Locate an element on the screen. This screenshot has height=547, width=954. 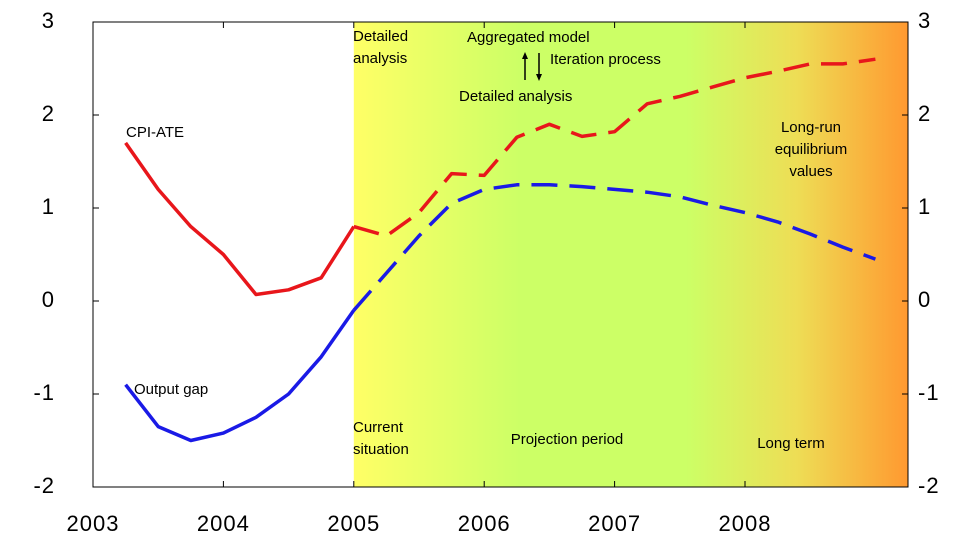
annotation: Aggregated model is located at coordinates (528, 37).